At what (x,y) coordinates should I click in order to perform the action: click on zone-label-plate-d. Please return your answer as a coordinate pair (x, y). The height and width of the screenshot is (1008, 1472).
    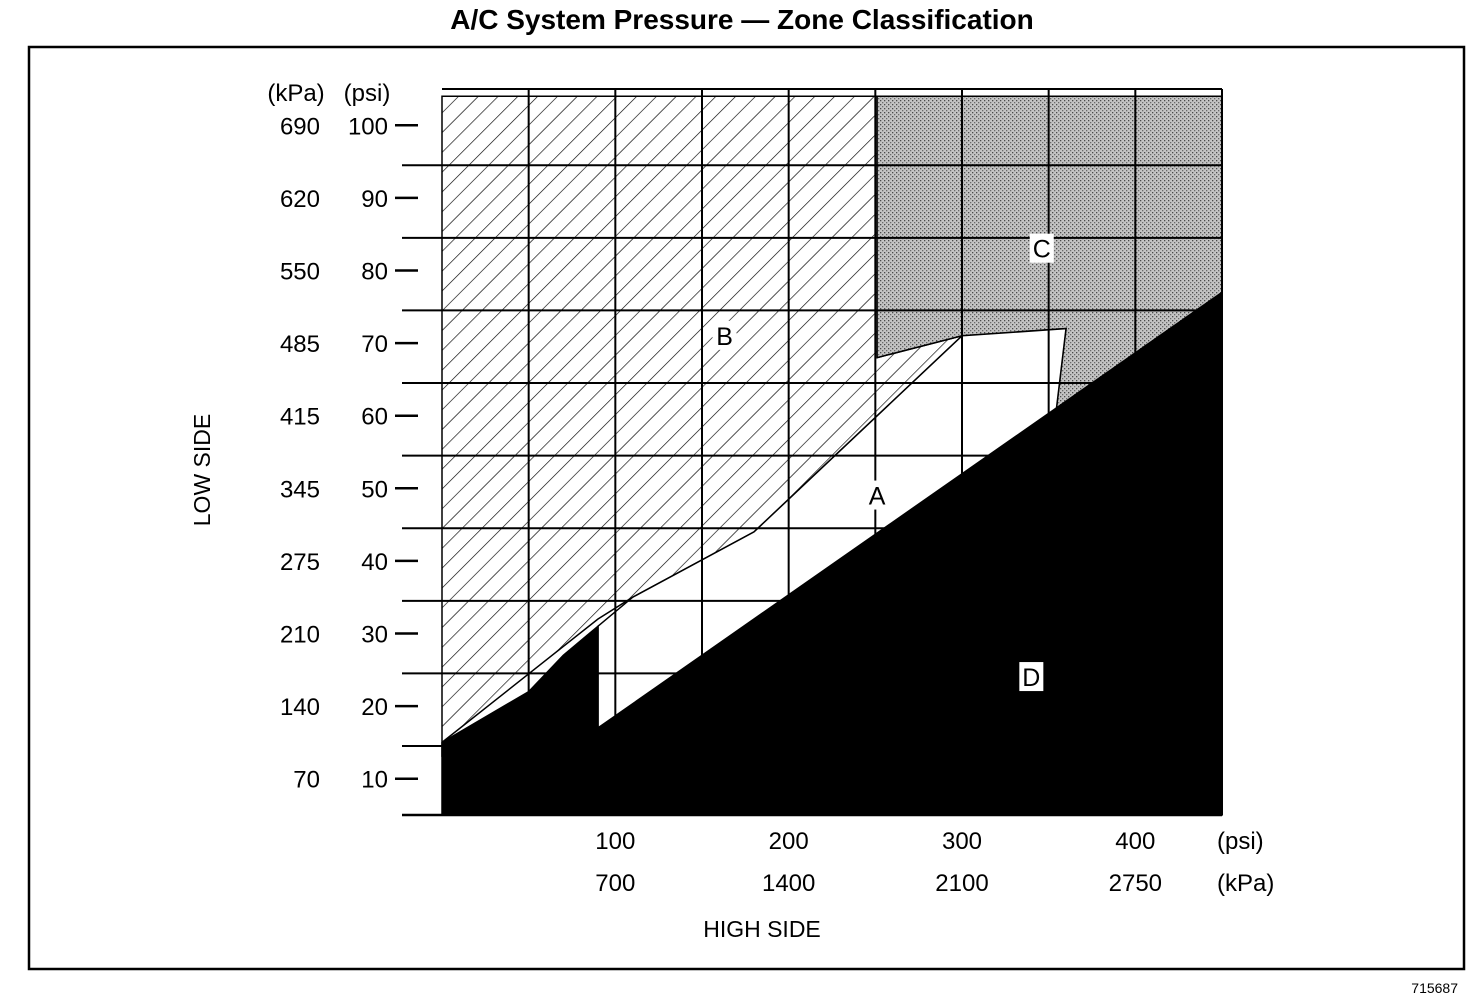
    Looking at the image, I should click on (1031, 677).